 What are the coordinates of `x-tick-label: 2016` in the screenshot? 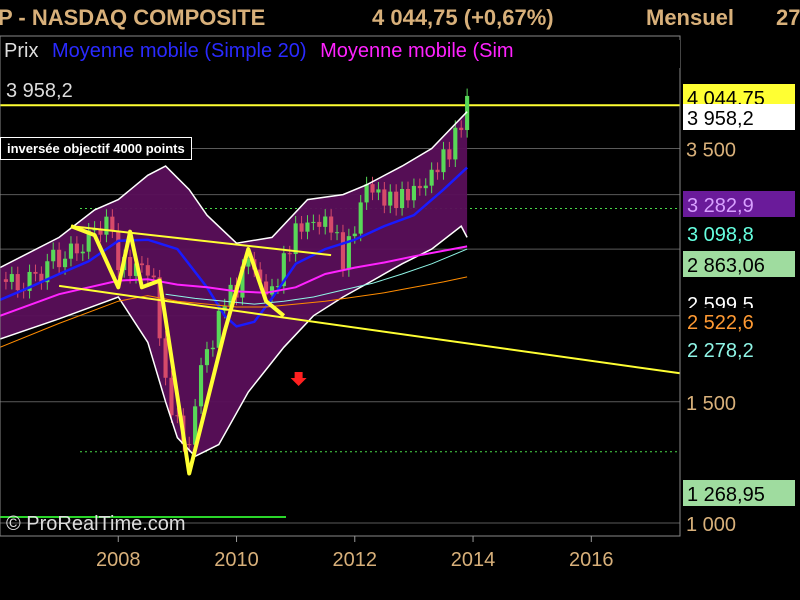 It's located at (591, 560).